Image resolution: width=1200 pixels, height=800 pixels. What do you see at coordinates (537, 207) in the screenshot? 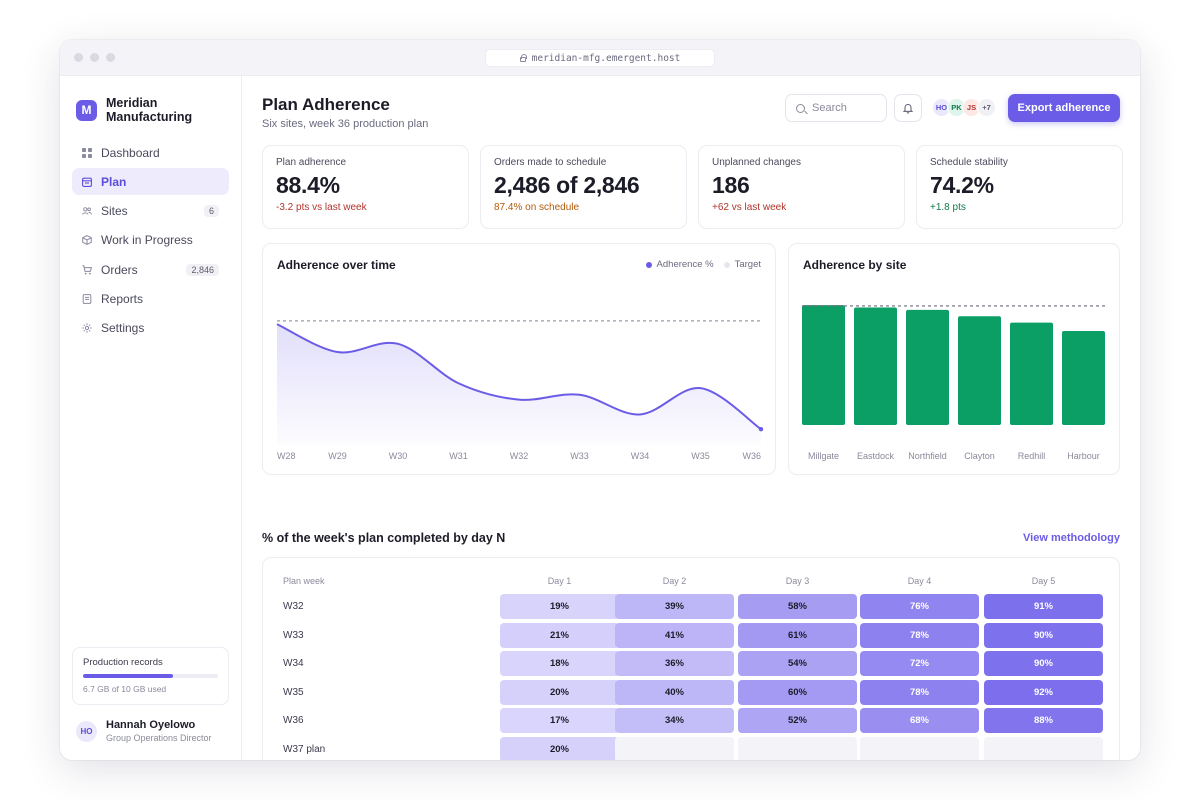
I see `kpi-delta: 87.4% on schedule` at bounding box center [537, 207].